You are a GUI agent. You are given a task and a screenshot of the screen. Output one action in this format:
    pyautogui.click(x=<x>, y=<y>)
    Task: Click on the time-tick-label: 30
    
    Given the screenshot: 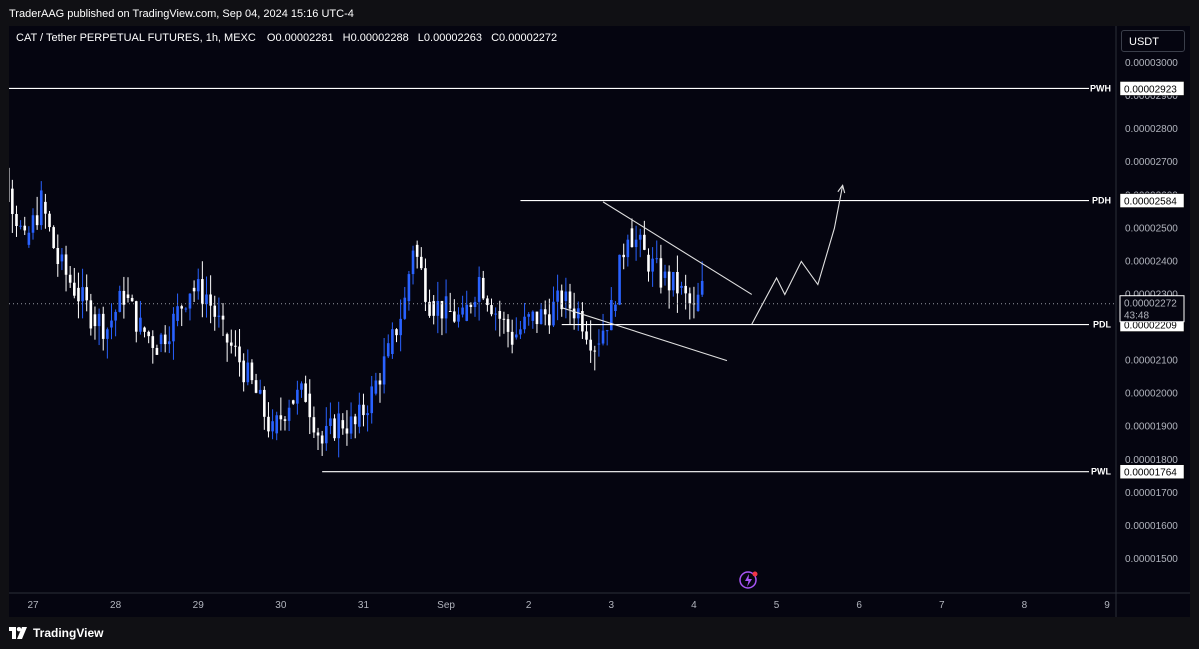 What is the action you would take?
    pyautogui.click(x=281, y=605)
    